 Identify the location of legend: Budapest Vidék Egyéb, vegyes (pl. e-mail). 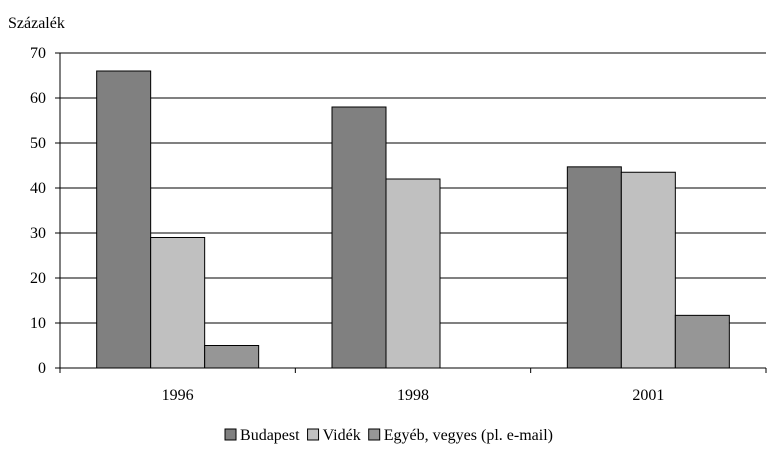
(388, 435).